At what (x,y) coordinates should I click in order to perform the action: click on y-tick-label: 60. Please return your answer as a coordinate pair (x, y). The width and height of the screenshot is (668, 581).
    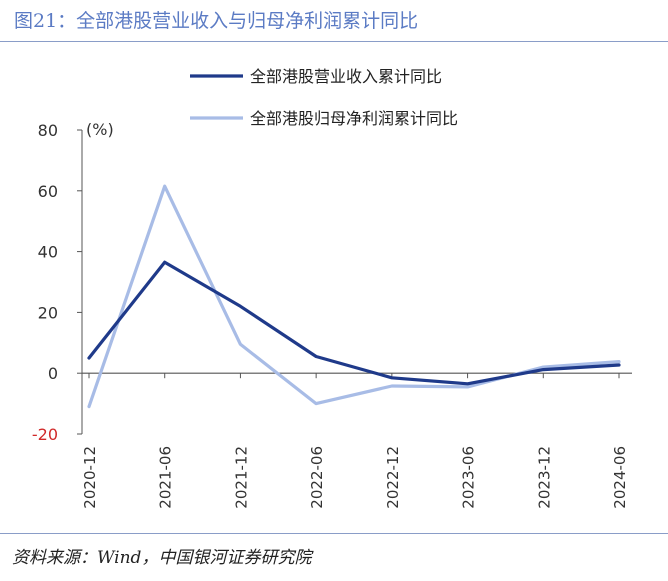
    Looking at the image, I should click on (48, 191).